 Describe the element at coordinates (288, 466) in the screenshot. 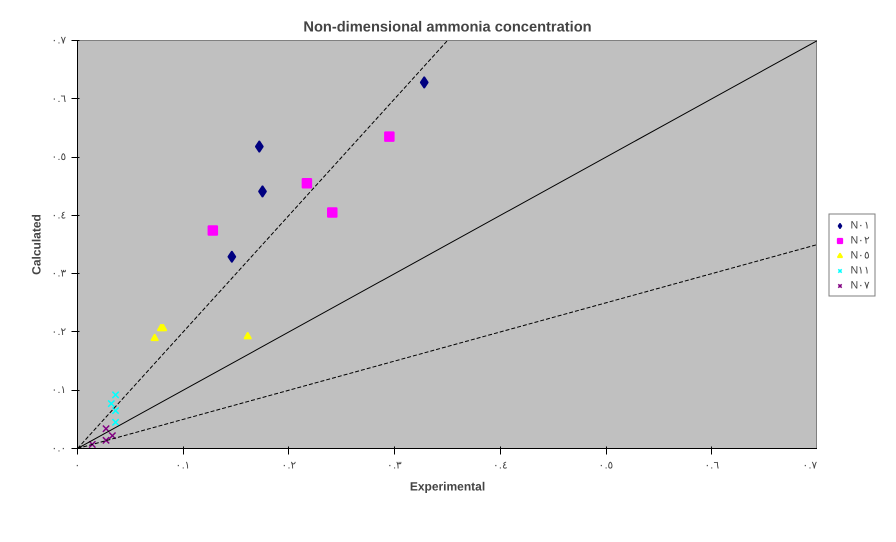

I see `x-tick-label: ٠.٢` at that location.